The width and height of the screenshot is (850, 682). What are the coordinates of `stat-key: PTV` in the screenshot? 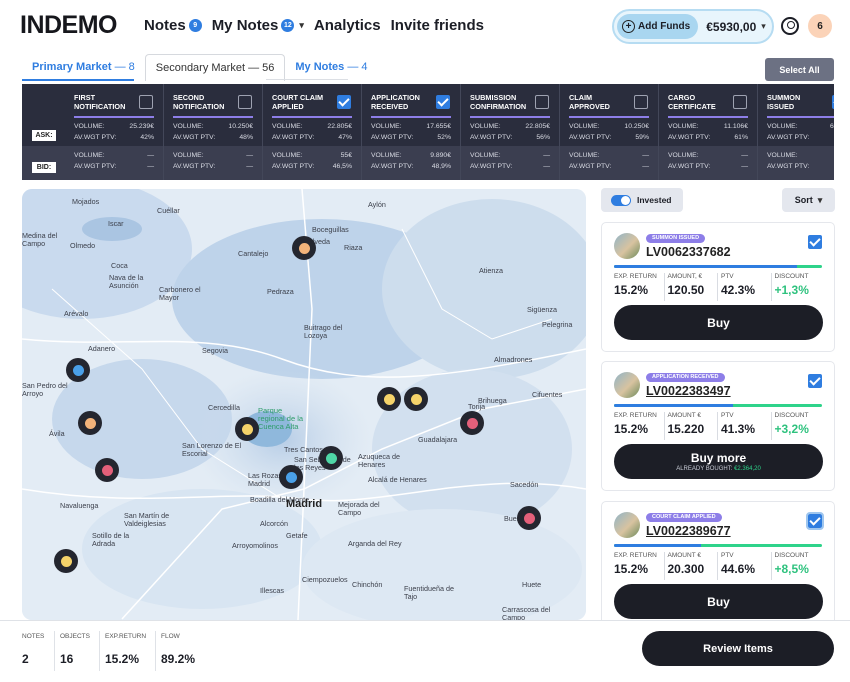 It's located at (727, 276).